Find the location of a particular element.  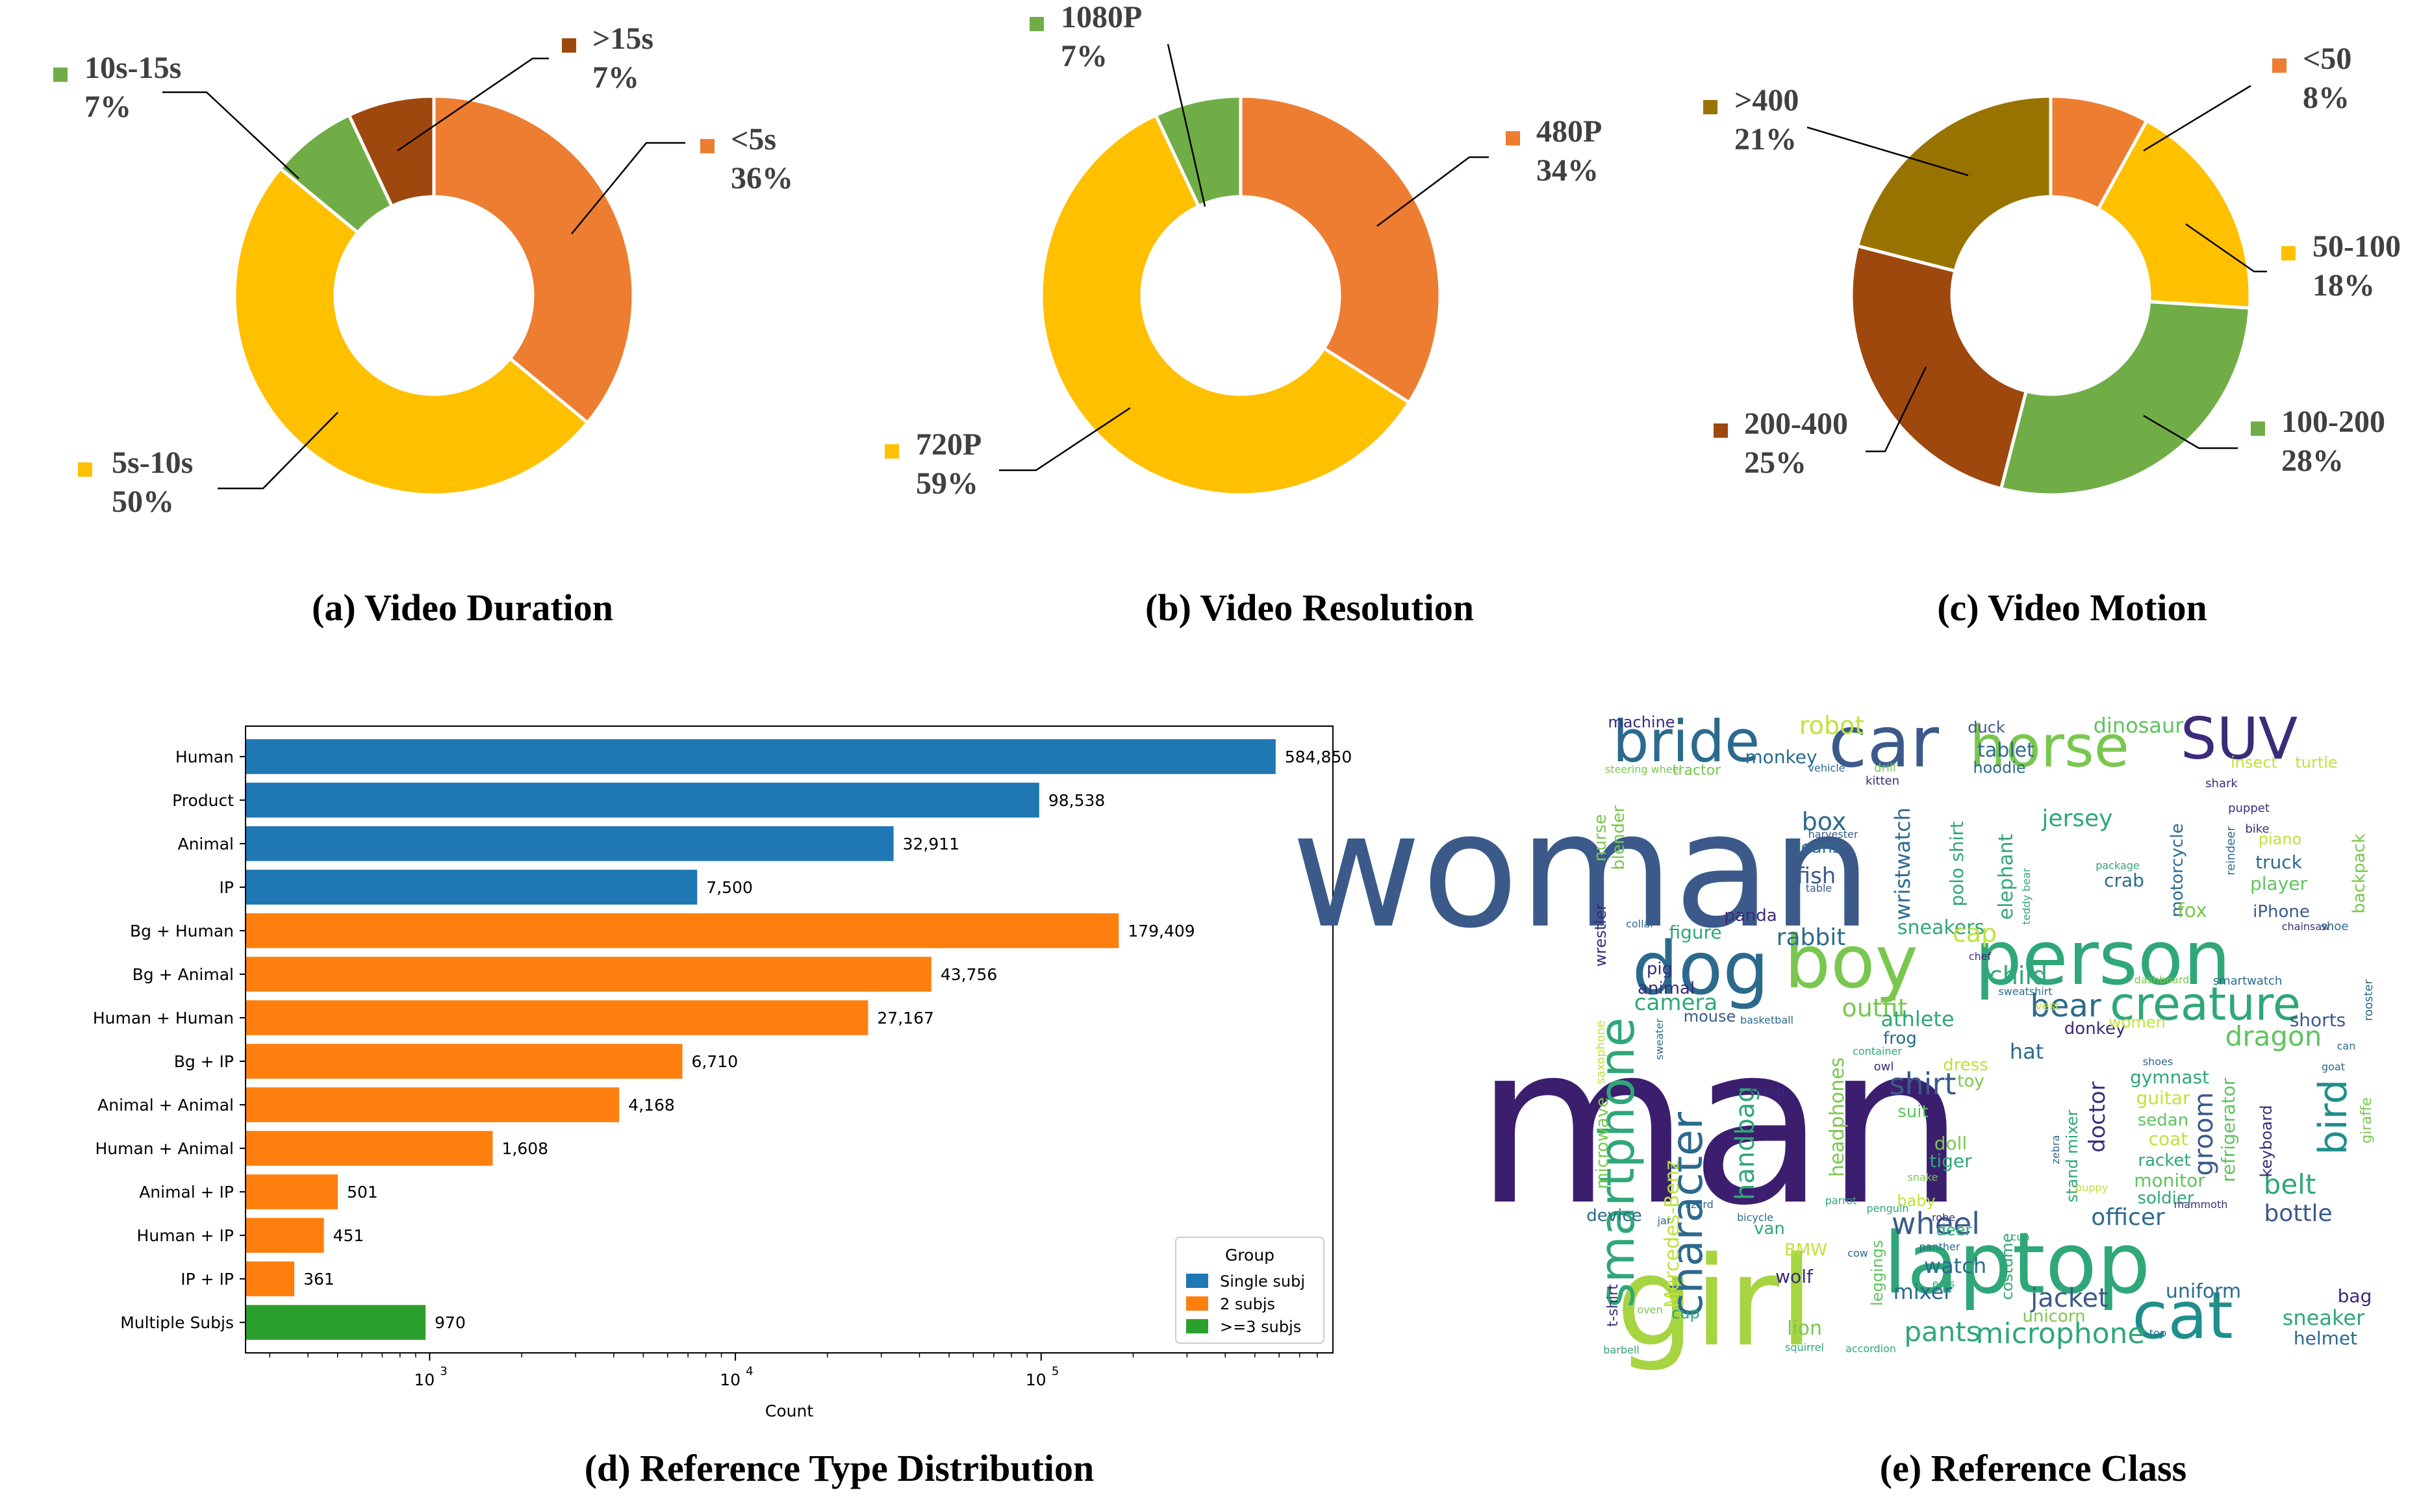

category-label-human: Human is located at coordinates (205, 757).